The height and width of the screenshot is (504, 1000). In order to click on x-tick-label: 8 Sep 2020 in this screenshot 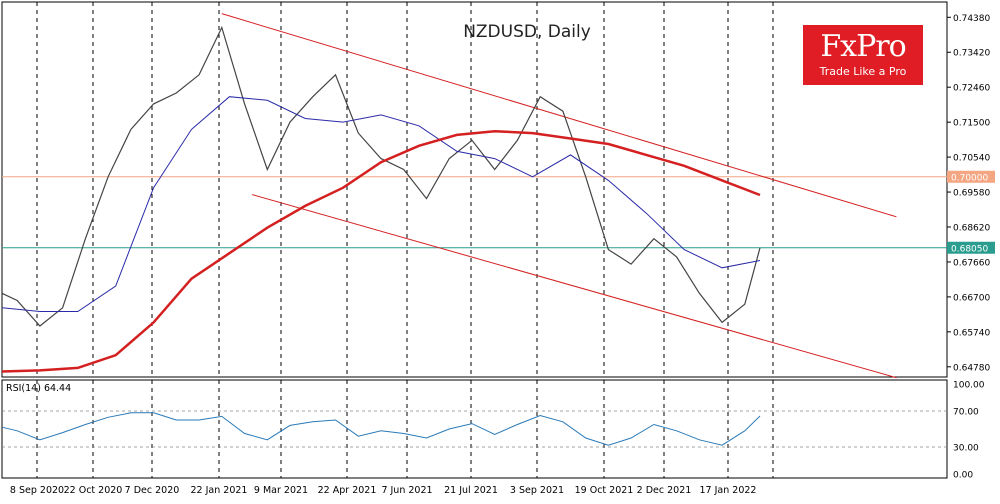, I will do `click(37, 490)`.